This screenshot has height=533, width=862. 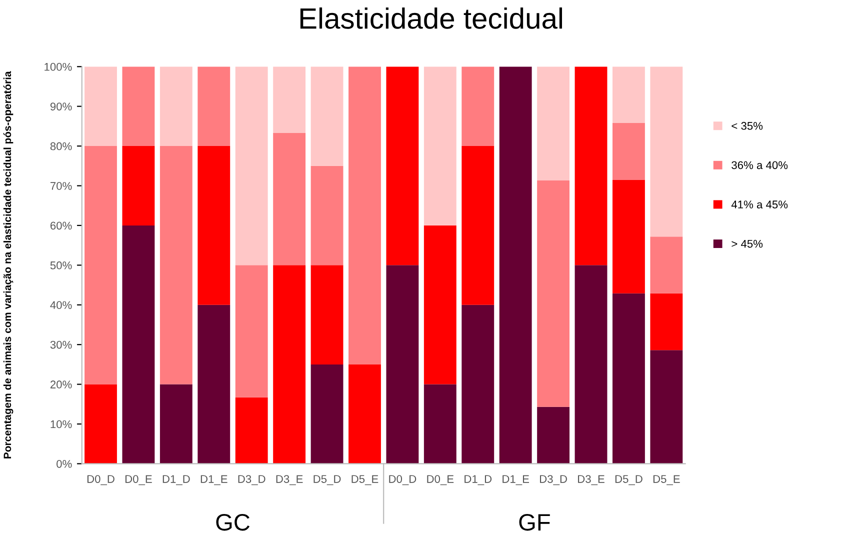 What do you see at coordinates (61, 226) in the screenshot?
I see `y-tick-label: 60%` at bounding box center [61, 226].